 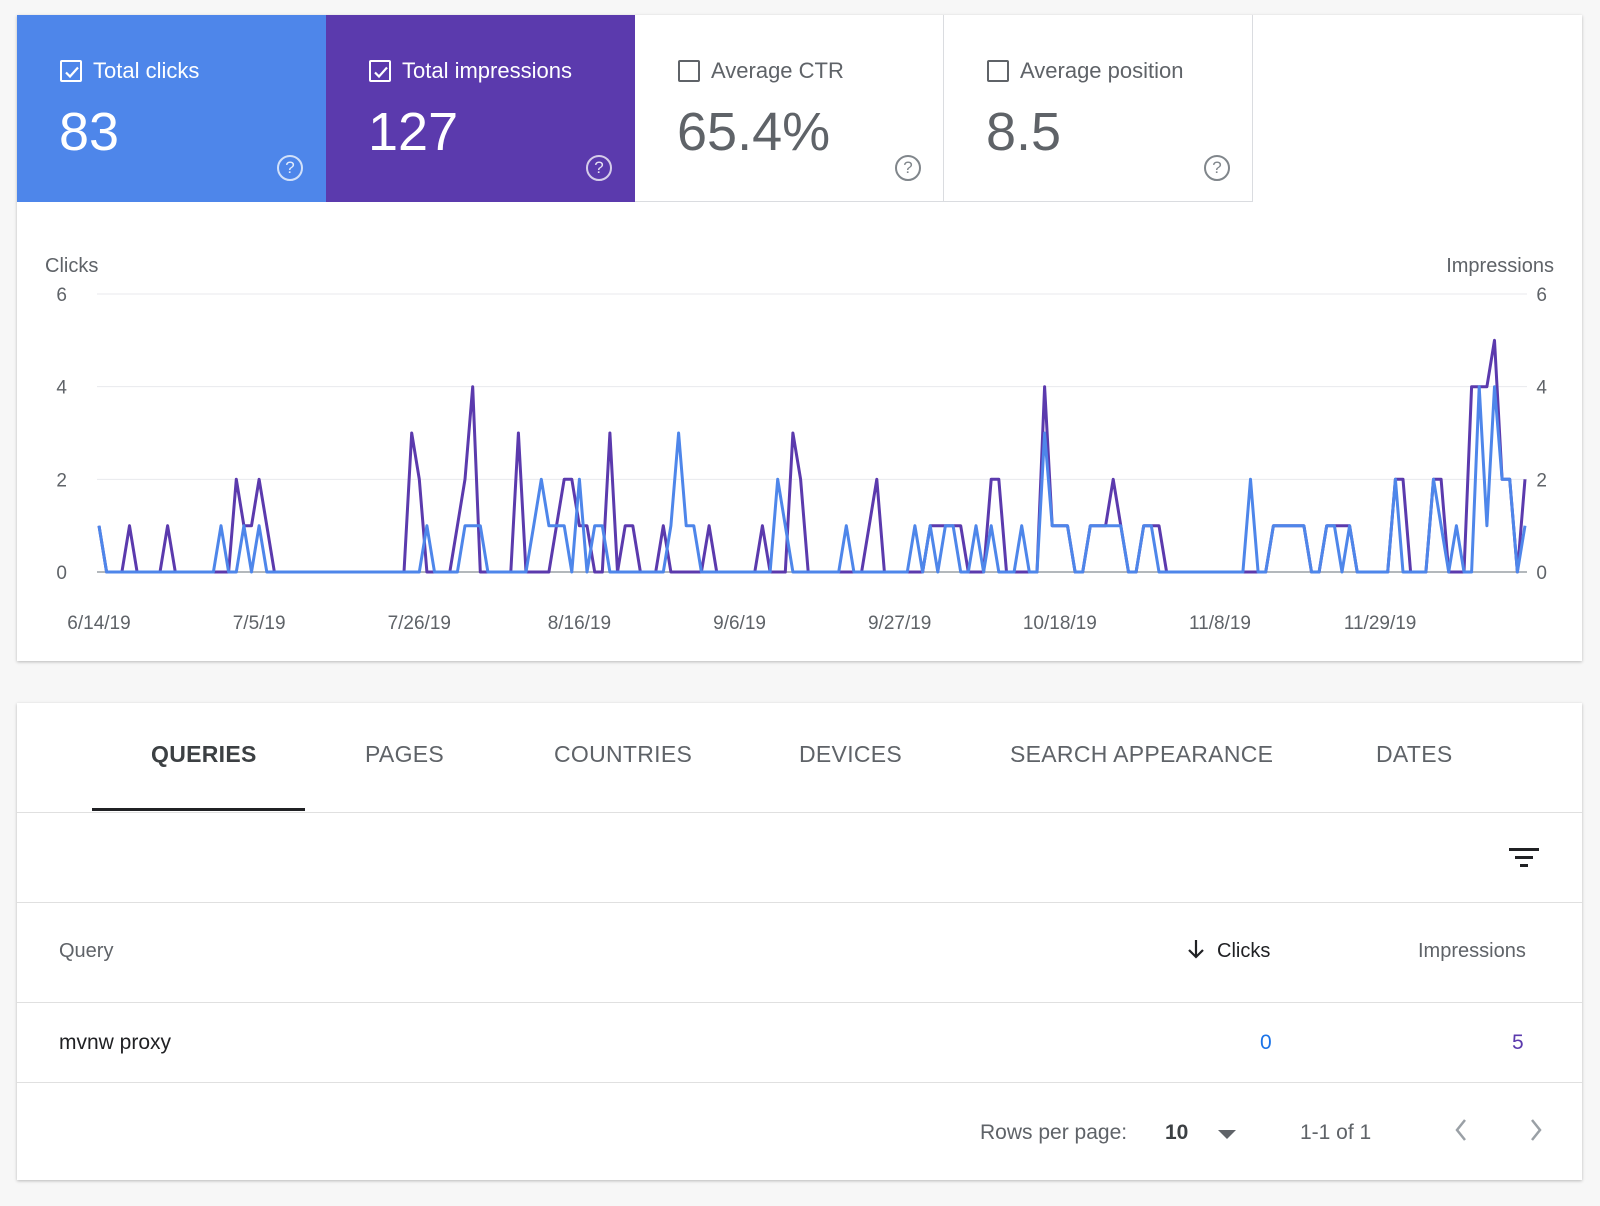 What do you see at coordinates (689, 71) in the screenshot?
I see `average-ctr-checkbox` at bounding box center [689, 71].